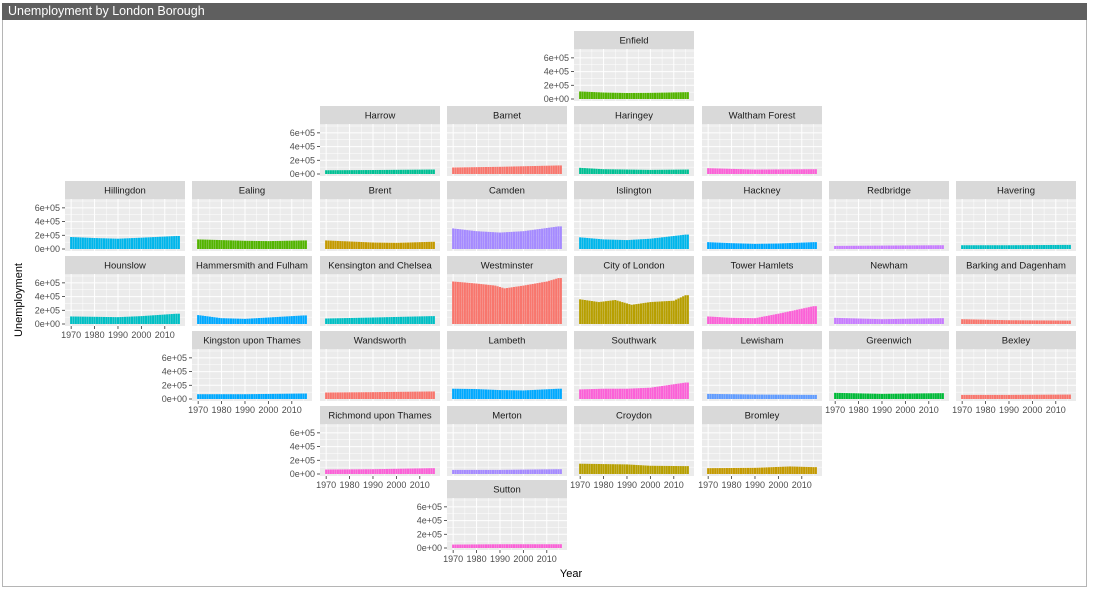 This screenshot has height=592, width=1093. What do you see at coordinates (165, 335) in the screenshot?
I see `x-tick-label: 2010` at bounding box center [165, 335].